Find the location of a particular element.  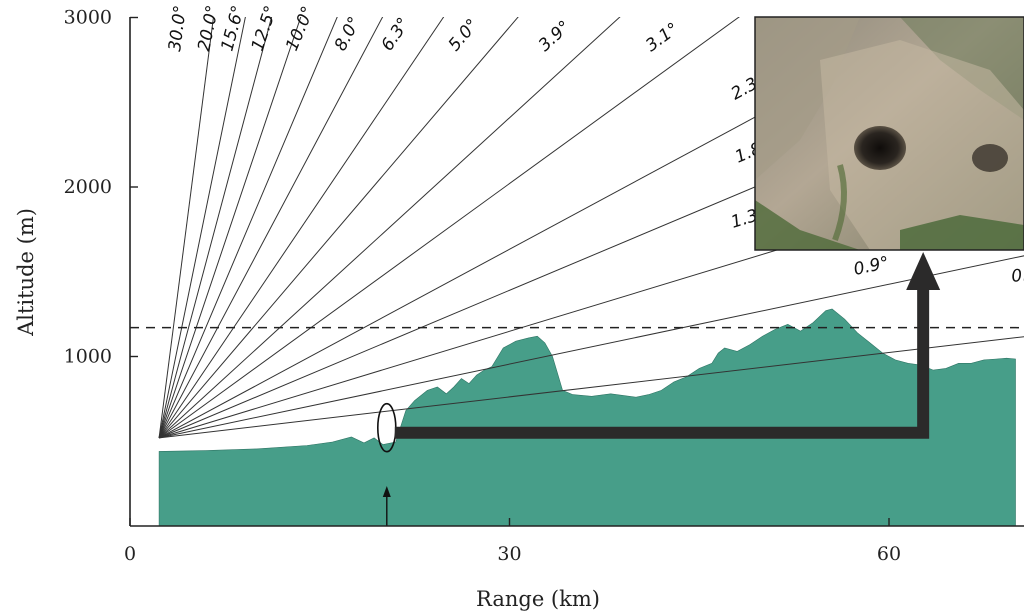

beam-label-9: 3.1° is located at coordinates (662, 37).